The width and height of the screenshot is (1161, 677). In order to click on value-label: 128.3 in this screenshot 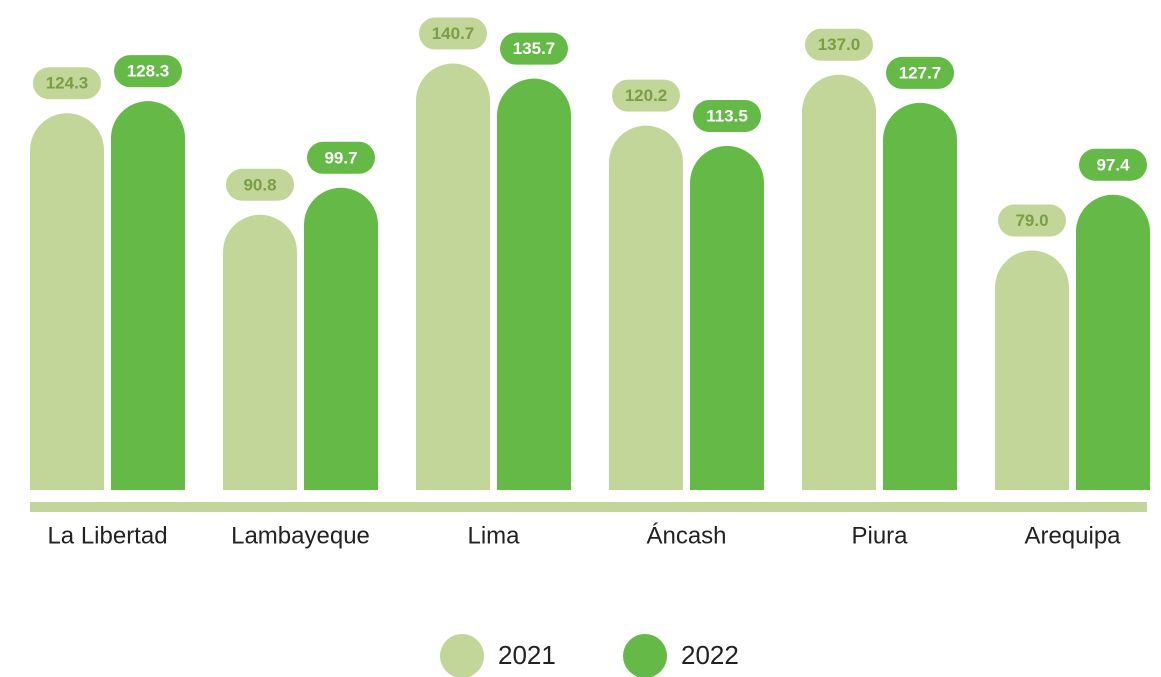, I will do `click(148, 71)`.